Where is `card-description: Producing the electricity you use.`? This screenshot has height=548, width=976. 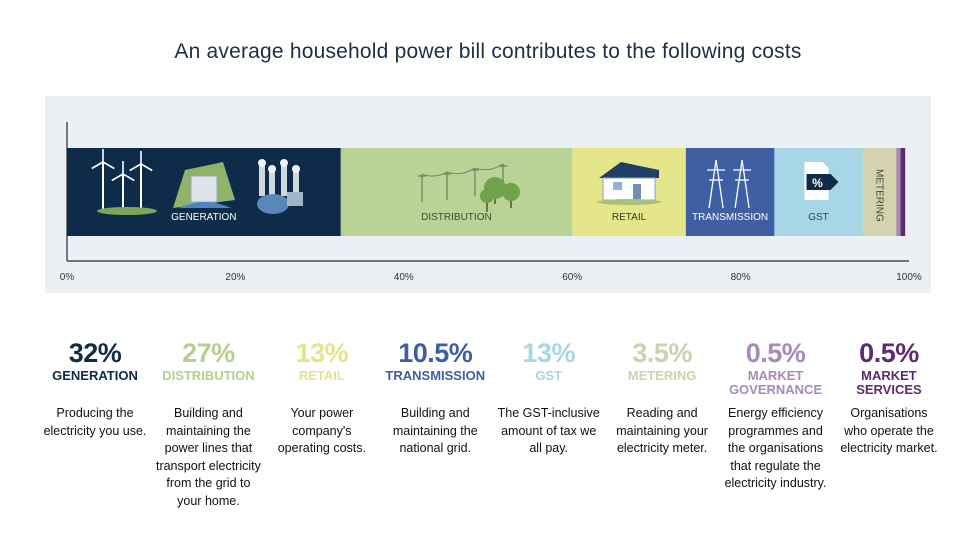 card-description: Producing the electricity you use. is located at coordinates (95, 422).